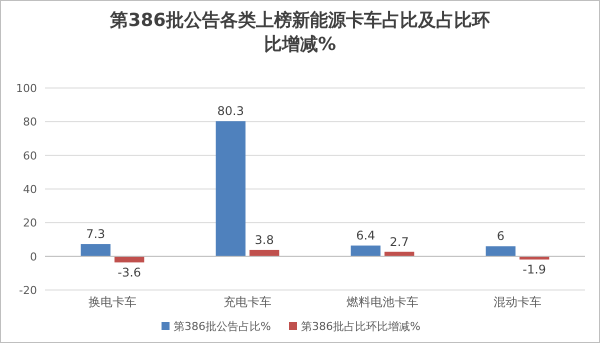  What do you see at coordinates (222, 326) in the screenshot?
I see `legend-label: 第386批公告占比%` at bounding box center [222, 326].